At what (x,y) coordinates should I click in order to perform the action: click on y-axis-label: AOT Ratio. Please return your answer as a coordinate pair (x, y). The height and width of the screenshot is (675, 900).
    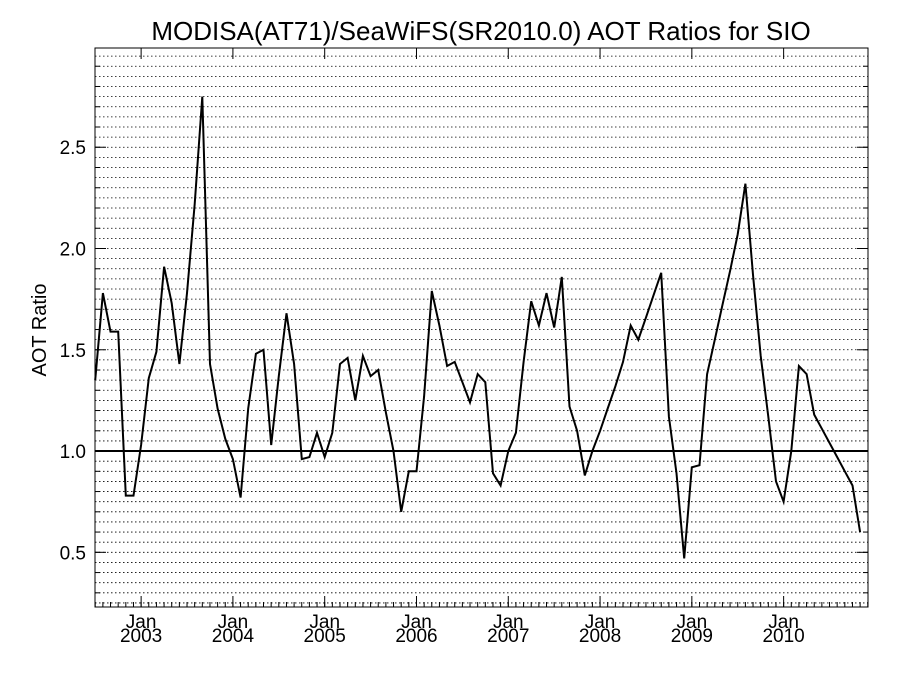
    Looking at the image, I should click on (40, 330).